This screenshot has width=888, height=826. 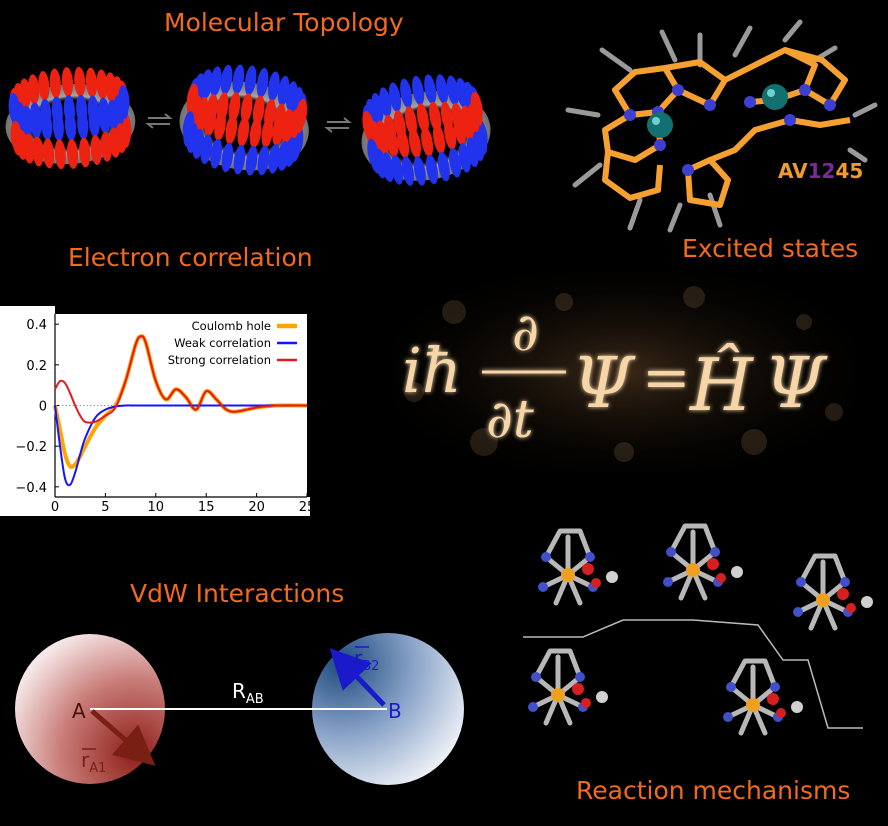 I want to click on topology-rings-illustration, so click(x=248, y=125).